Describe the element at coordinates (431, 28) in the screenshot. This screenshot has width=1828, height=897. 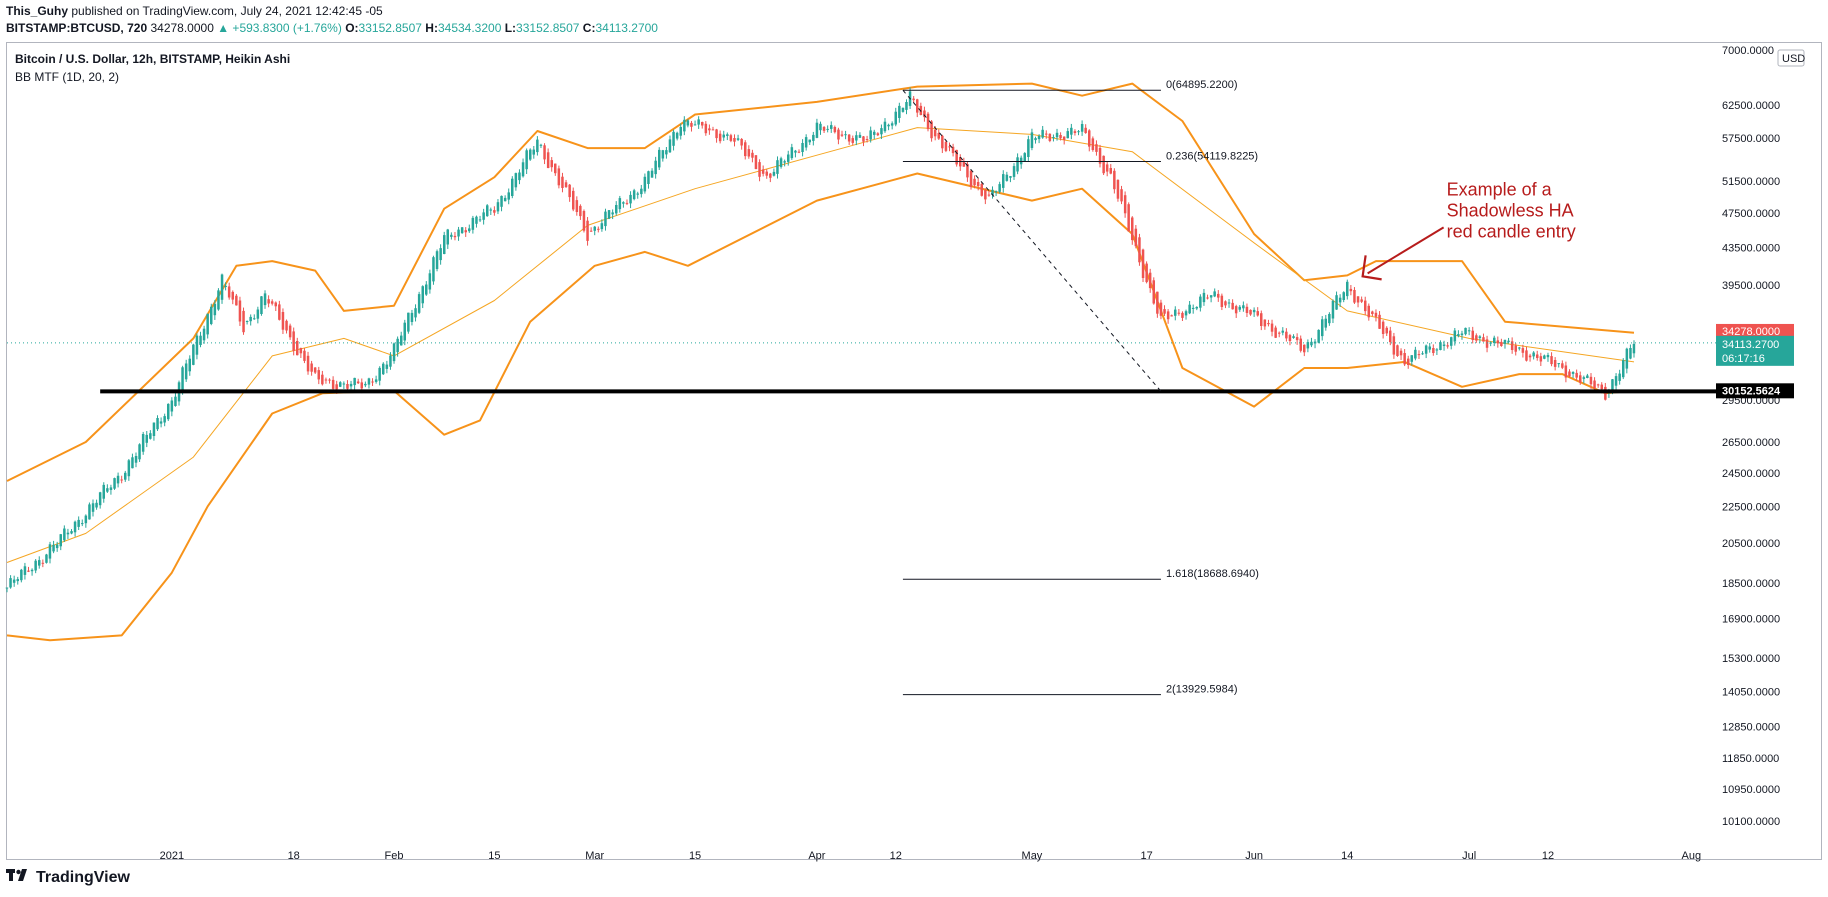
I see `high-label: H:` at that location.